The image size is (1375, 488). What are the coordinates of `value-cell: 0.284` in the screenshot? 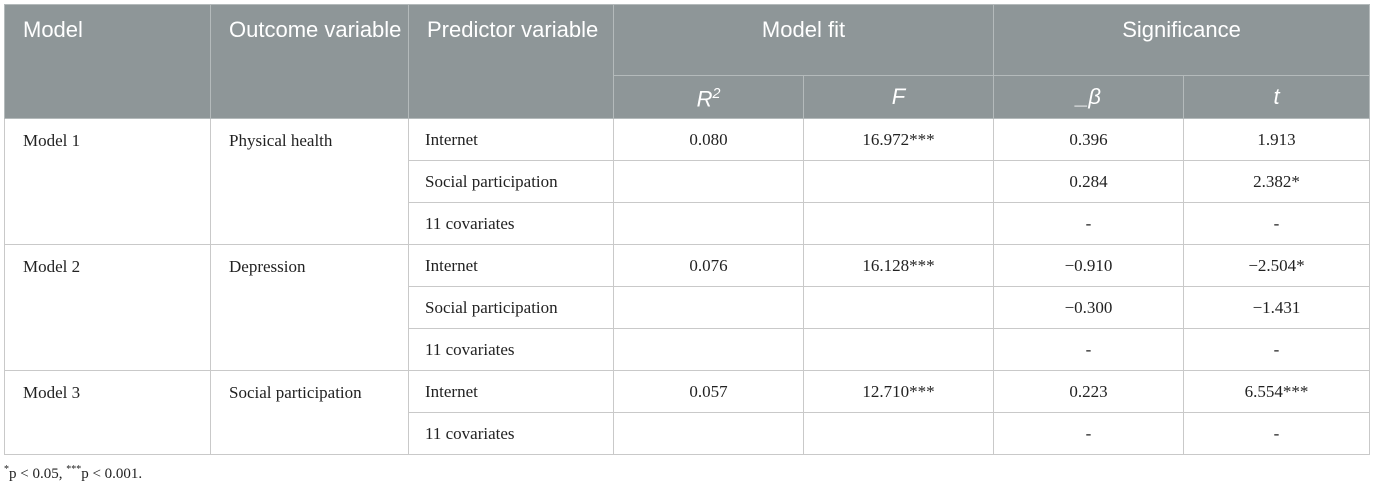 It's located at (1088, 181).